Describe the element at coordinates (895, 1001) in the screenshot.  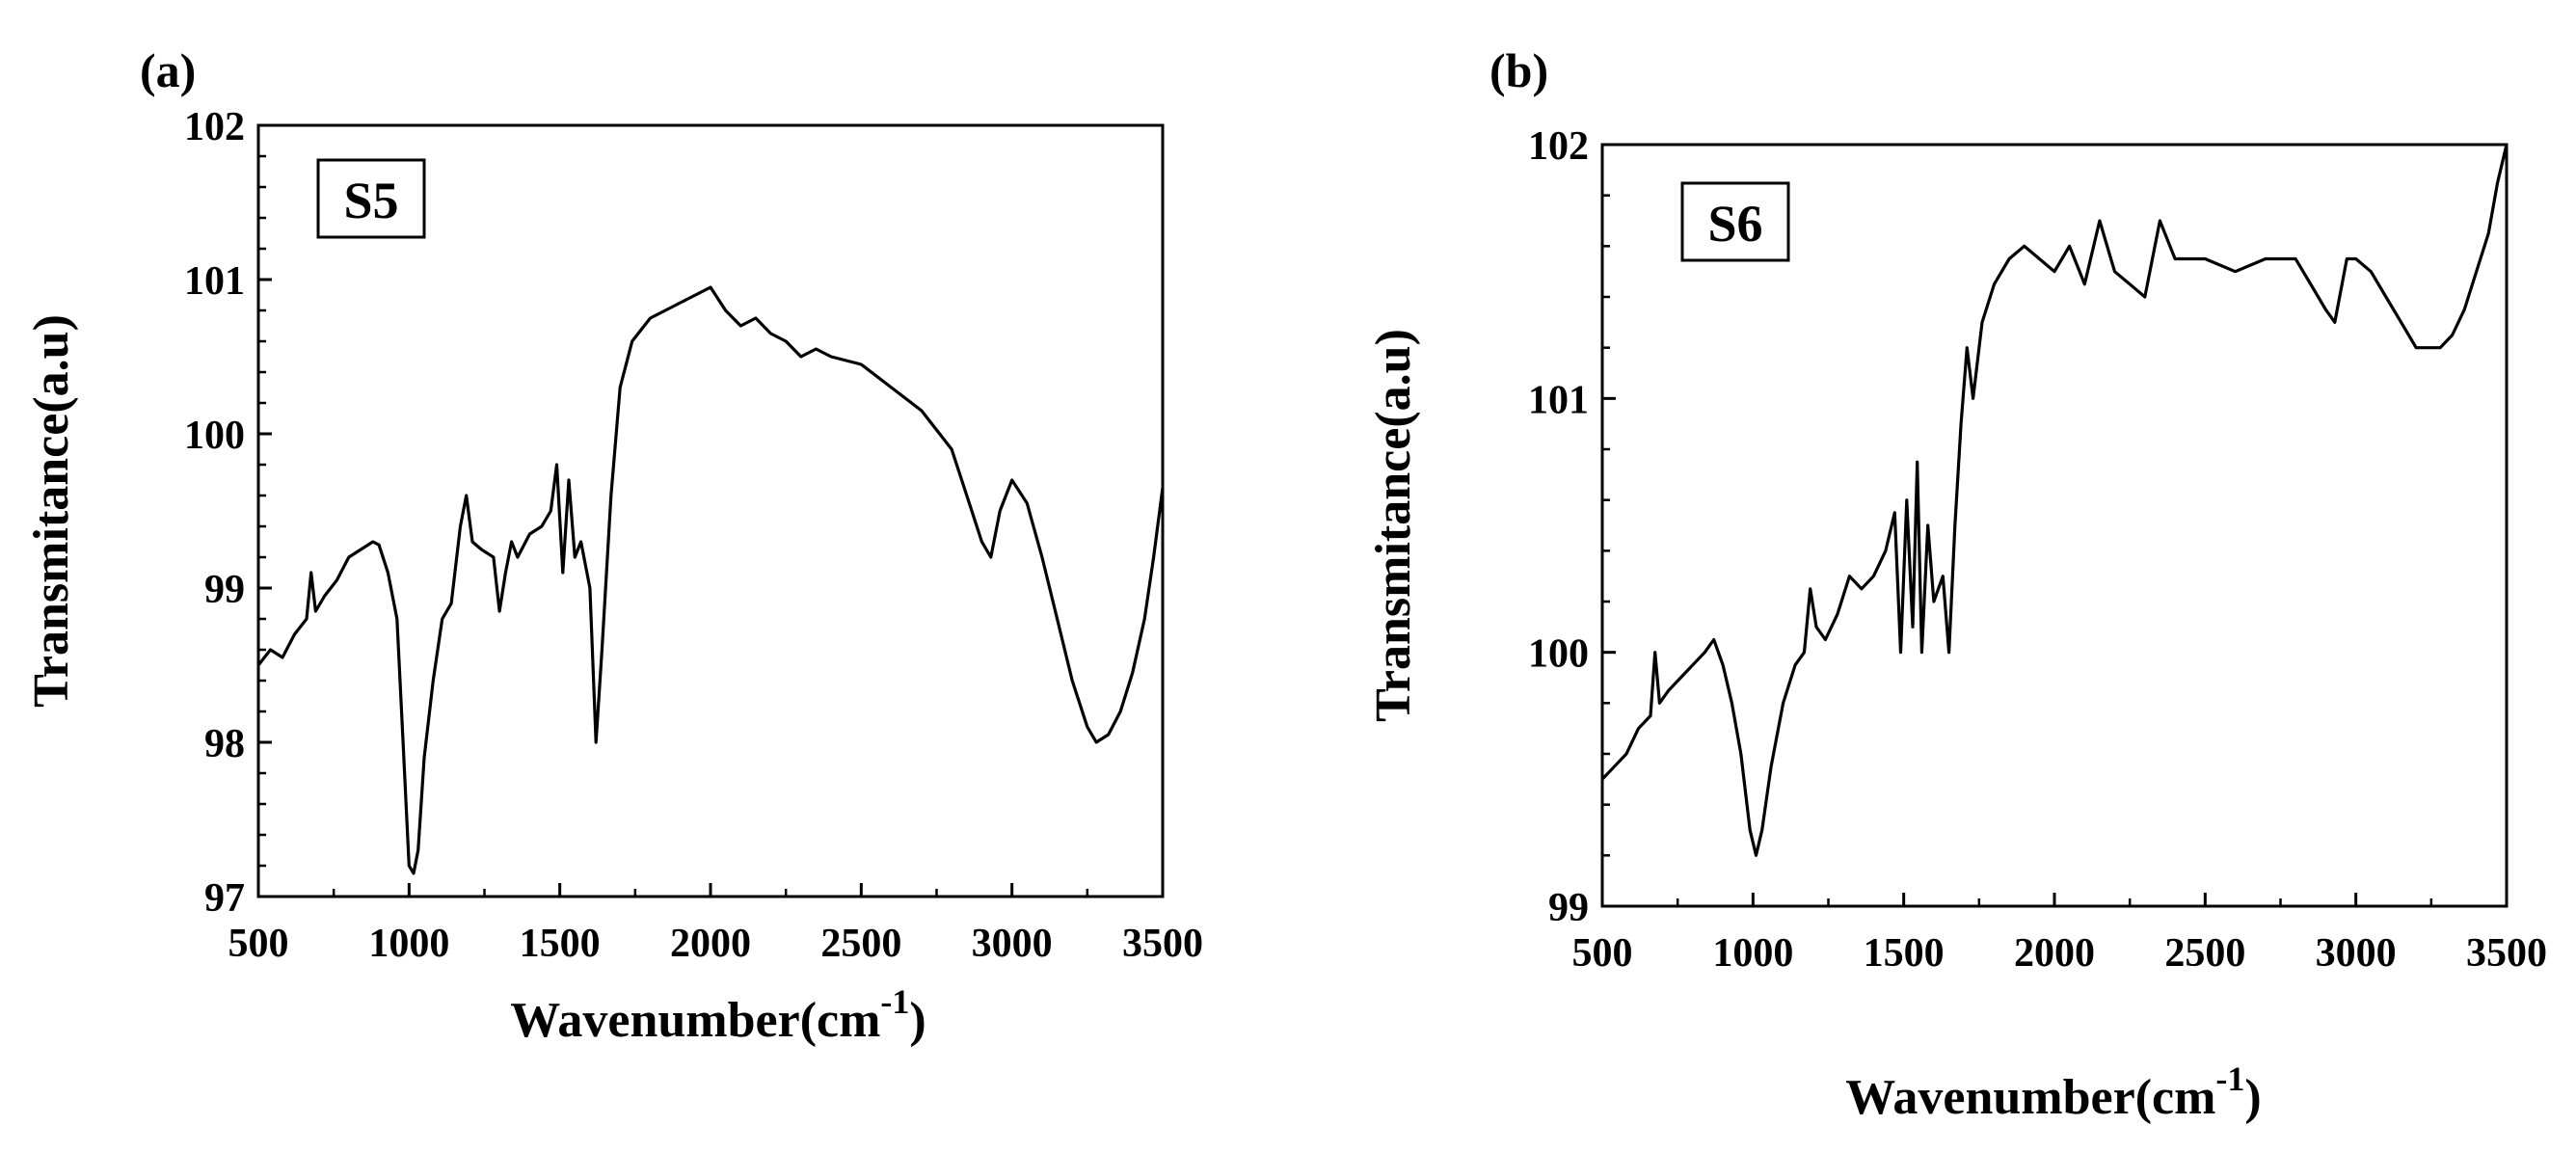
I see `panel-a-x-axis-title-sup: -1` at that location.